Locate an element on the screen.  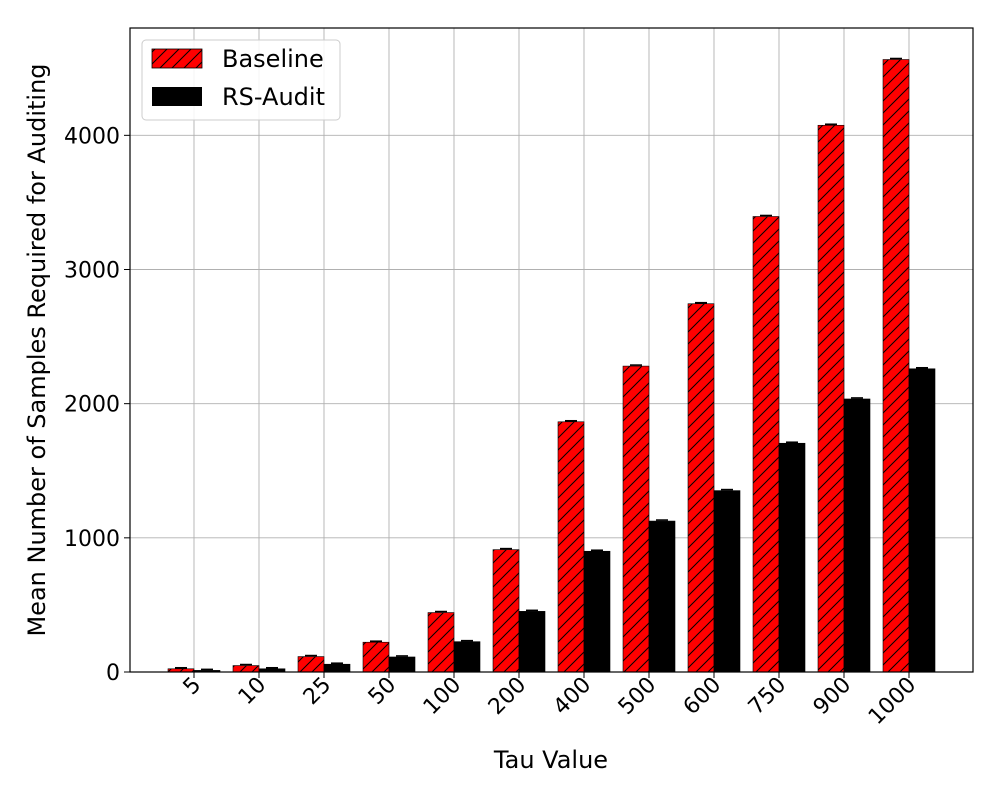
y-tick-label: 4000 is located at coordinates (92, 136).